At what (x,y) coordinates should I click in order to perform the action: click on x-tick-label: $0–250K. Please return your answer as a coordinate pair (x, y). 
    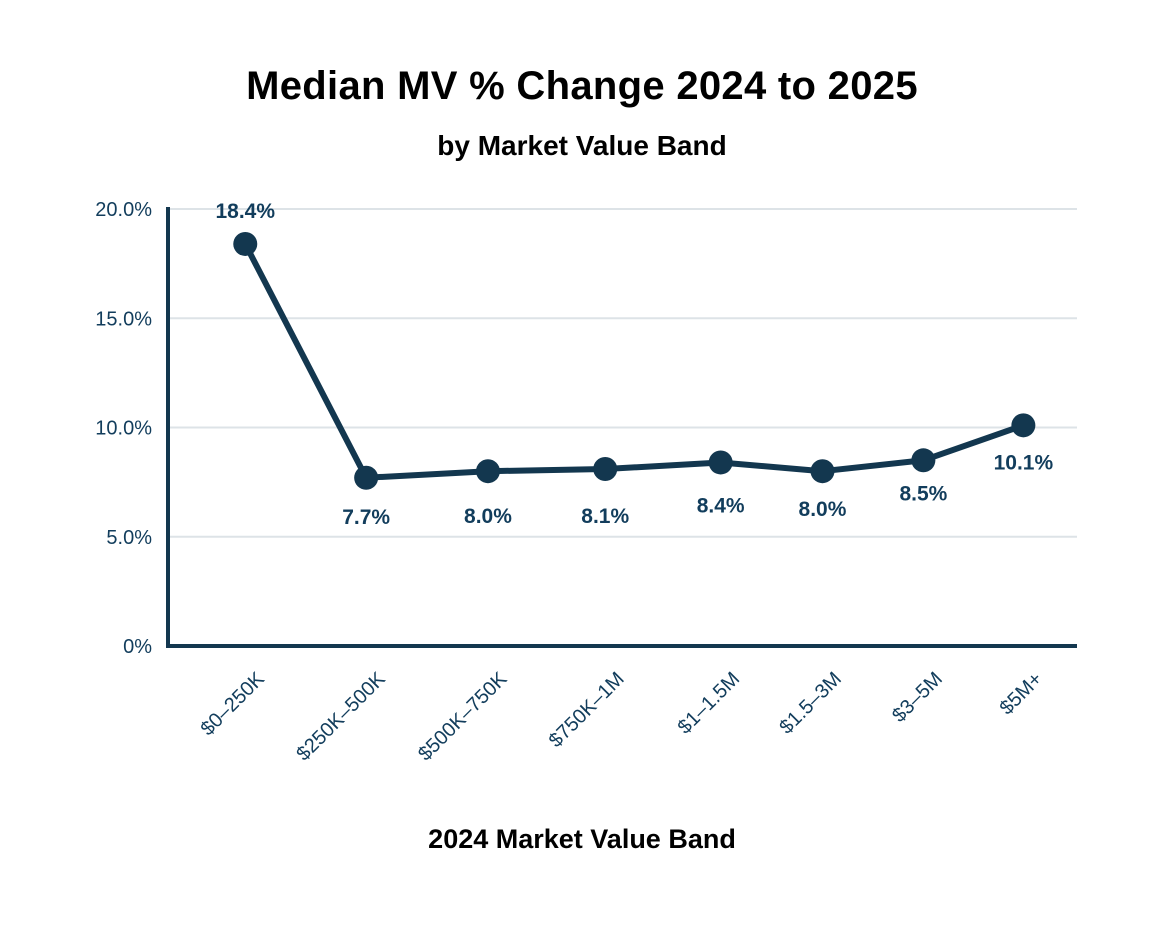
    Looking at the image, I should click on (233, 704).